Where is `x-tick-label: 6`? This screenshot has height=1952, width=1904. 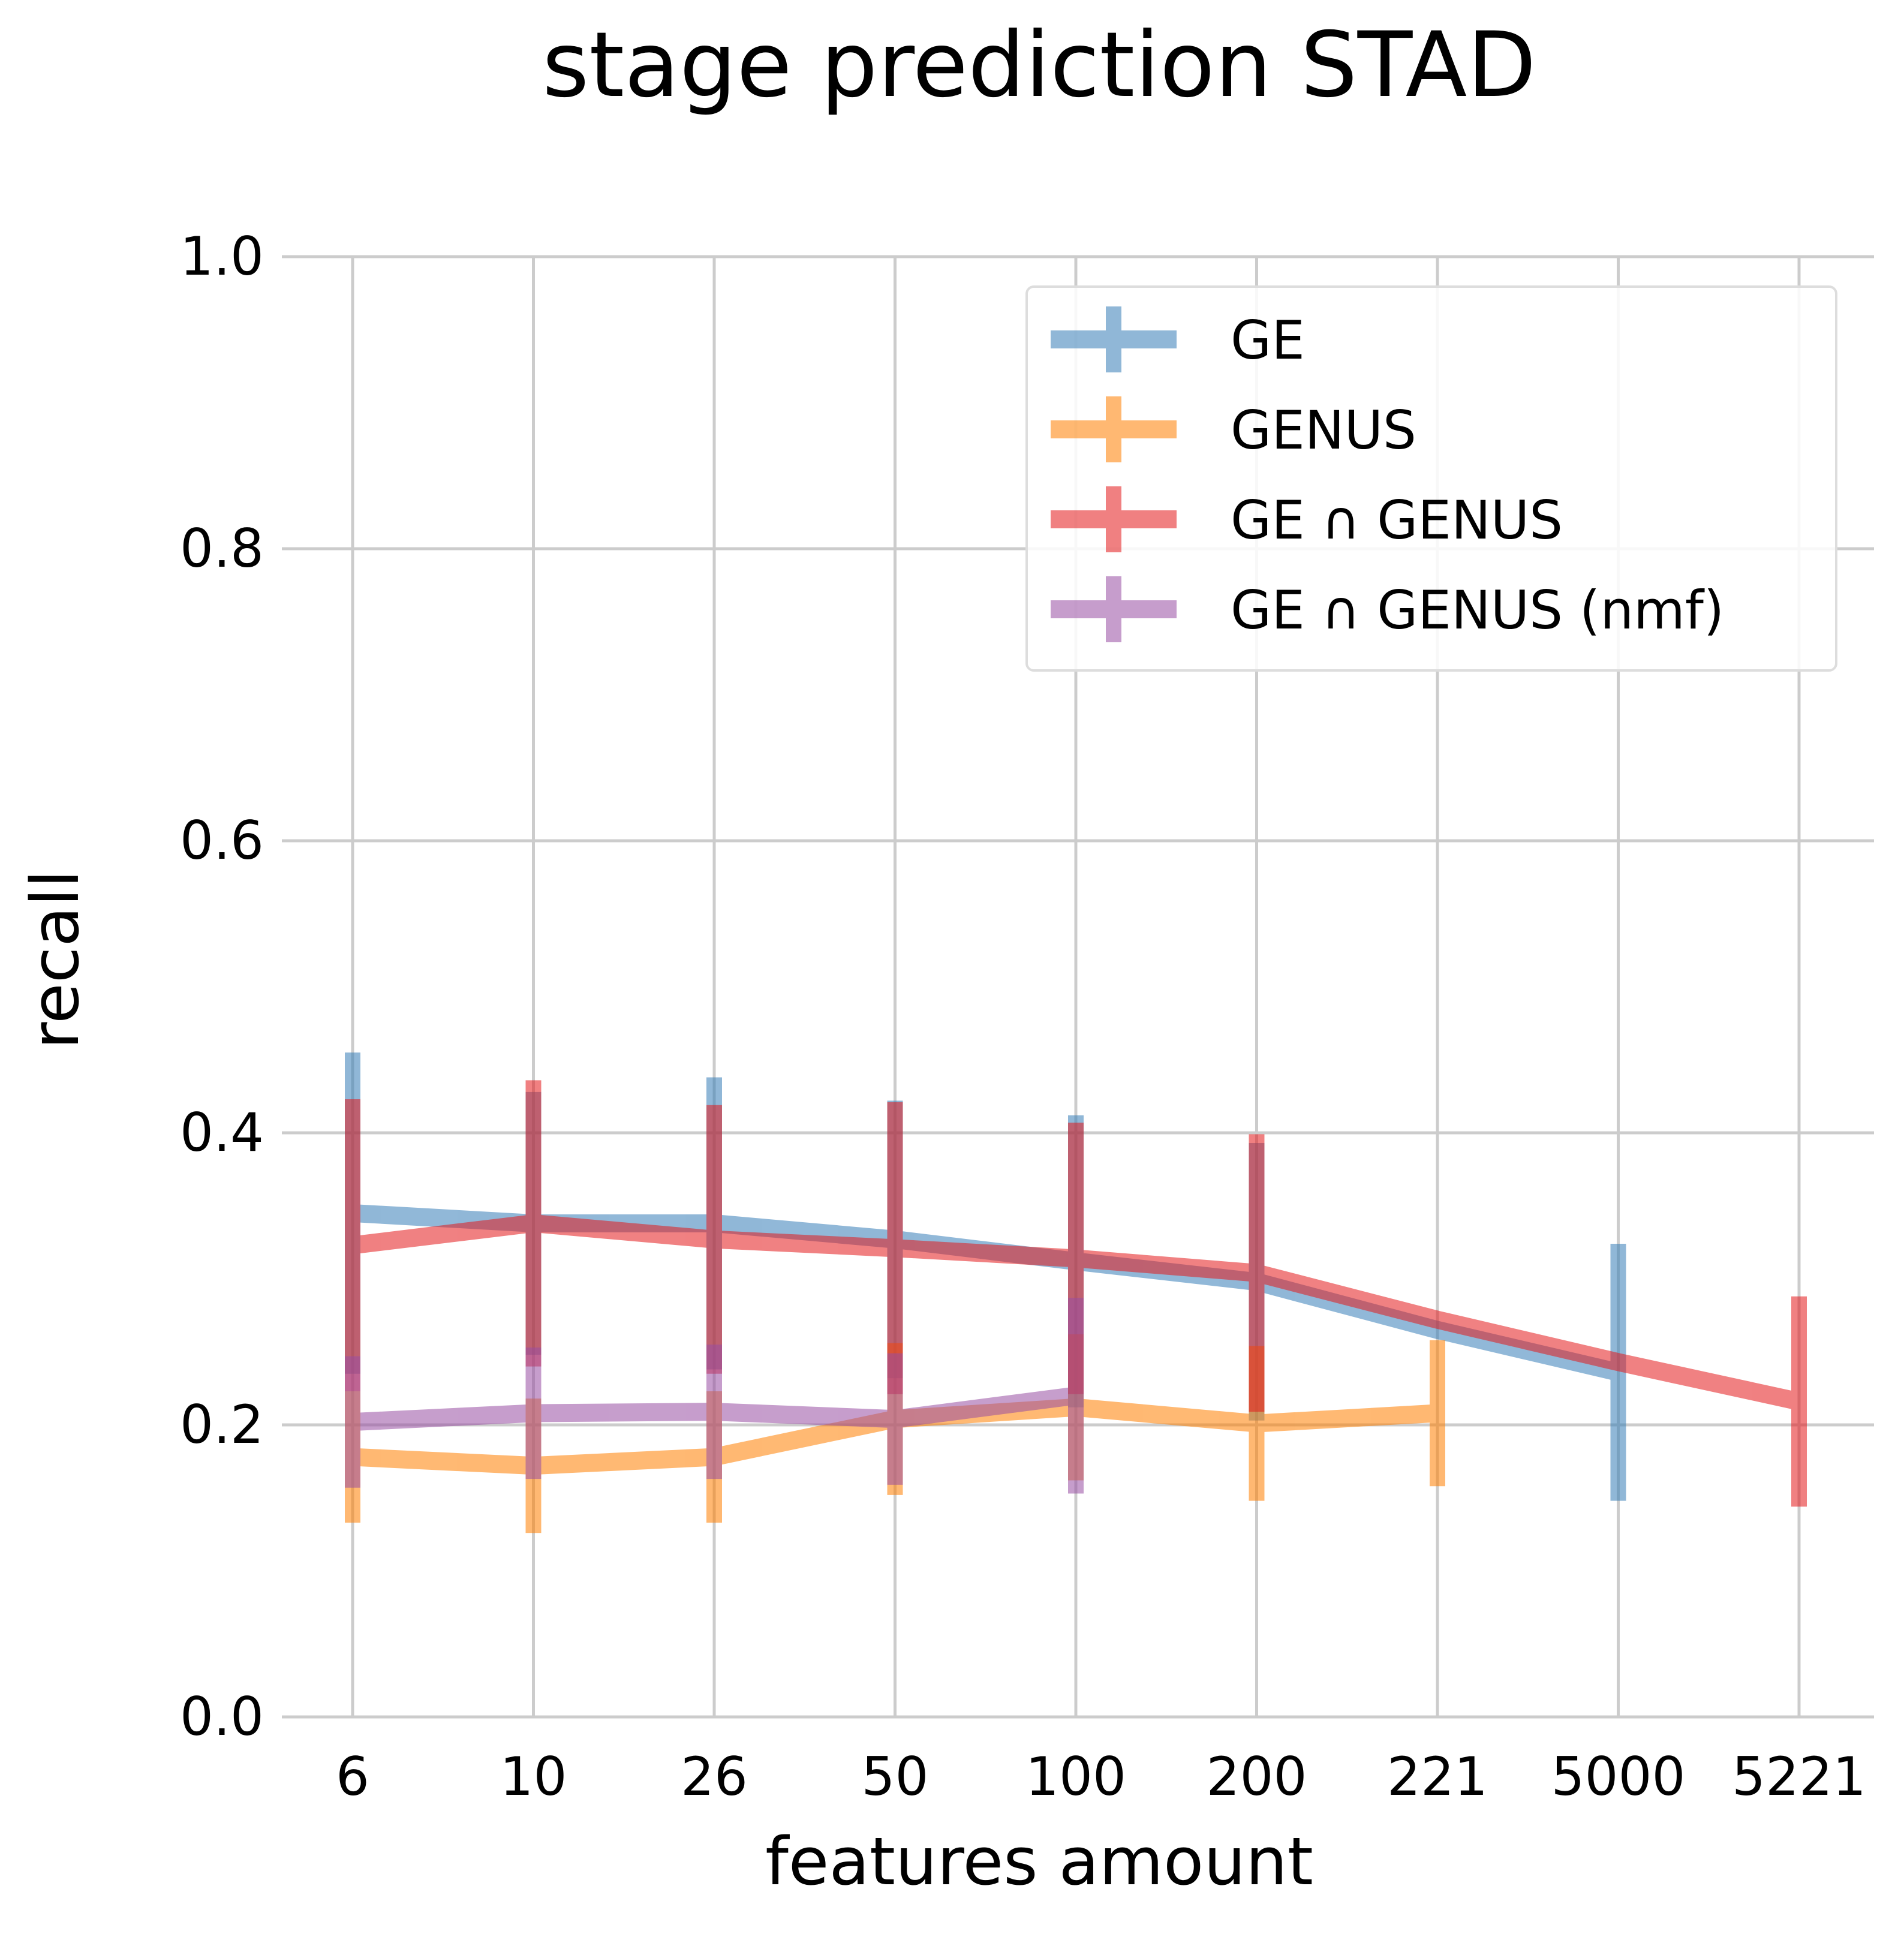
x-tick-label: 6 is located at coordinates (353, 1776).